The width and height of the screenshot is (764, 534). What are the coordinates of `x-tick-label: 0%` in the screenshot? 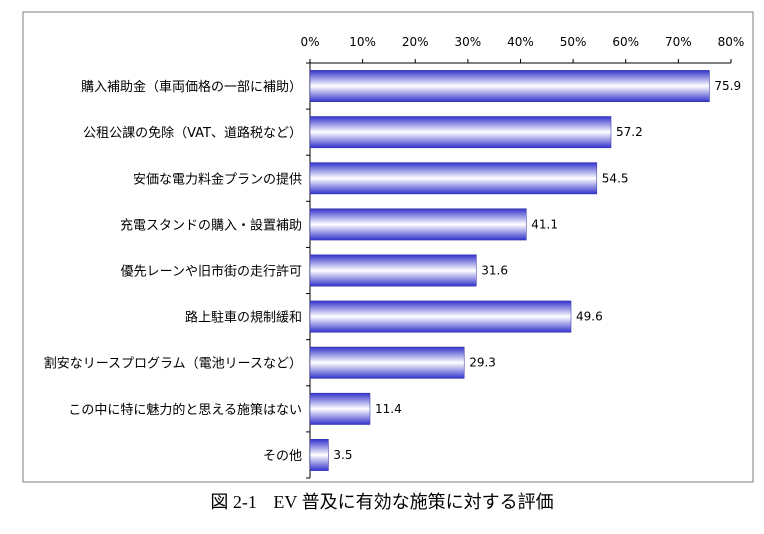 It's located at (309, 42).